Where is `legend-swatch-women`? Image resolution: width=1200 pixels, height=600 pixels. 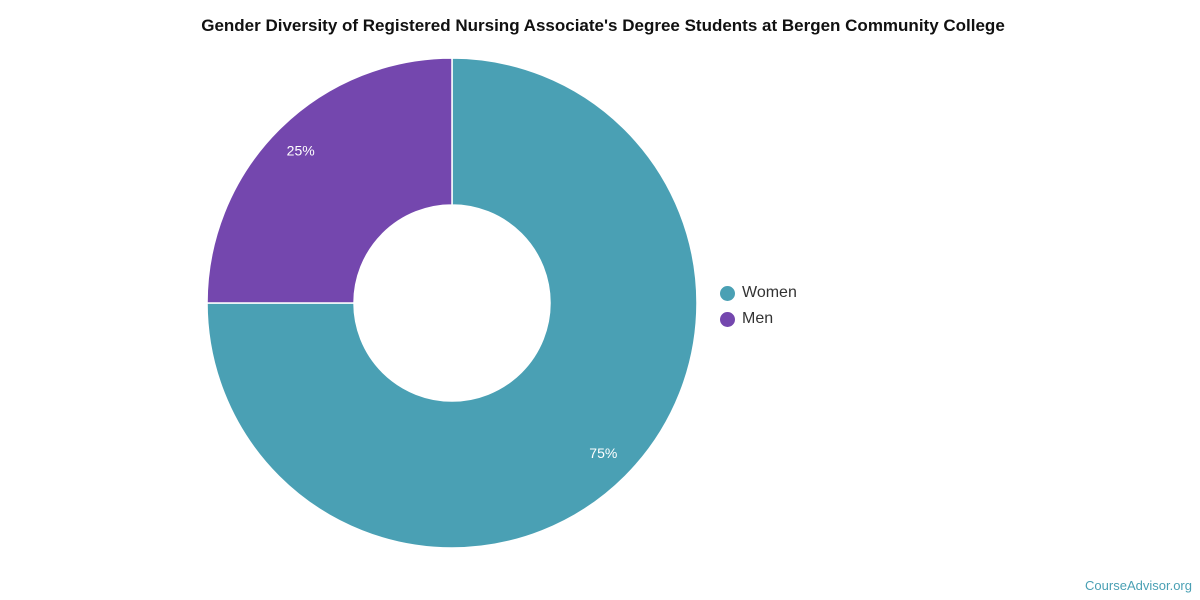 legend-swatch-women is located at coordinates (727, 293).